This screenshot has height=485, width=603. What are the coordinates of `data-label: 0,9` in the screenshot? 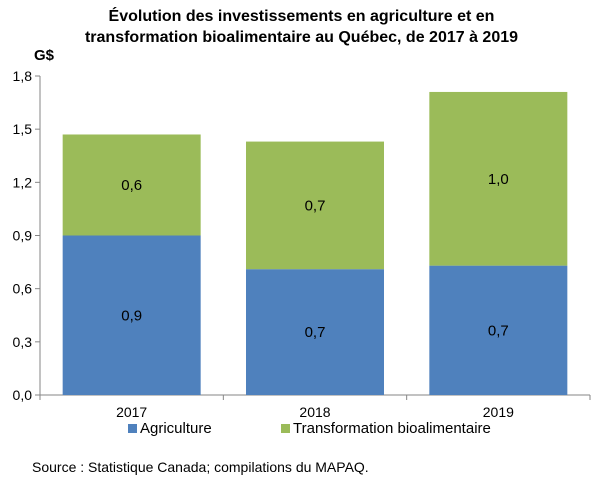 It's located at (131, 315).